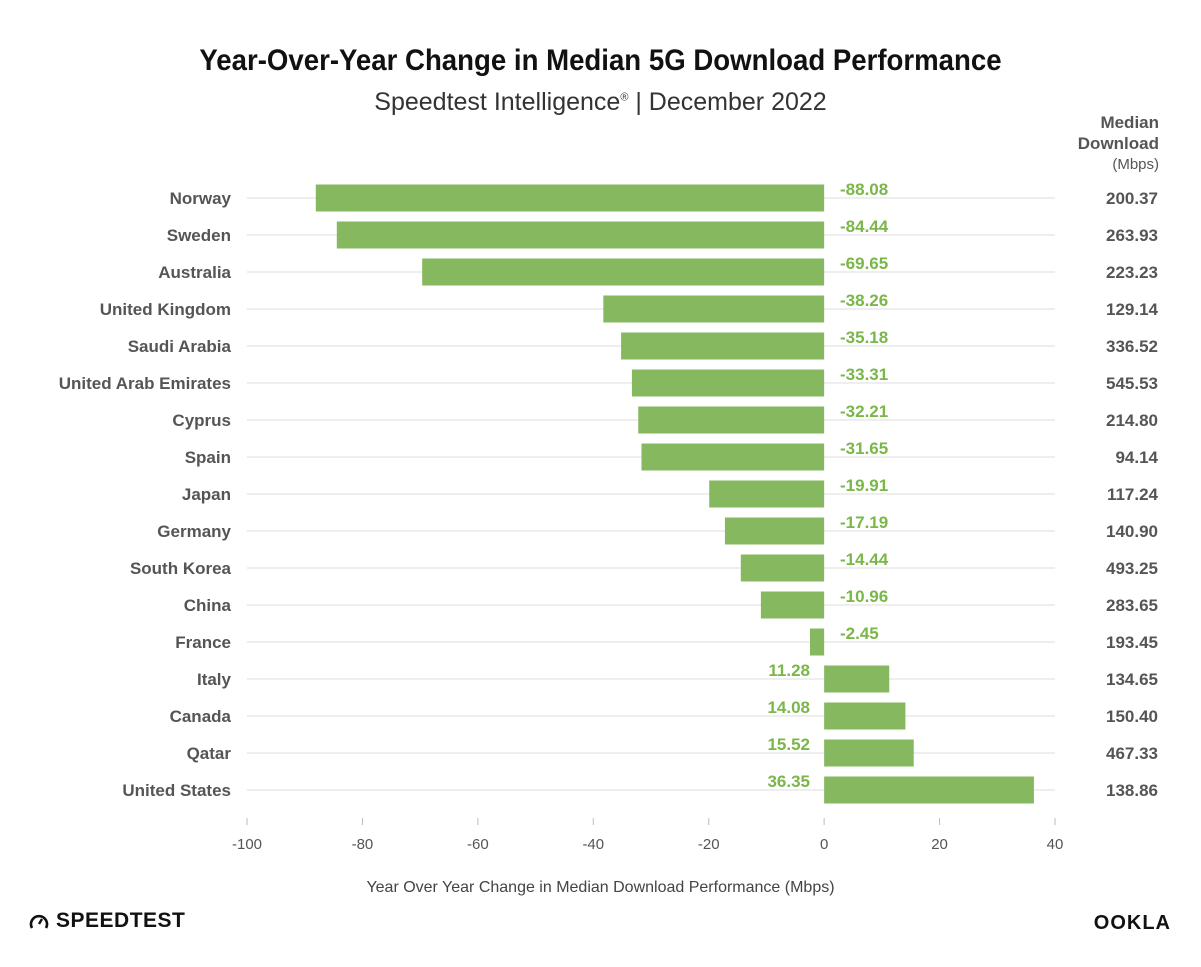 Image resolution: width=1201 pixels, height=967 pixels. What do you see at coordinates (864, 485) in the screenshot?
I see `data-label: -19.91` at bounding box center [864, 485].